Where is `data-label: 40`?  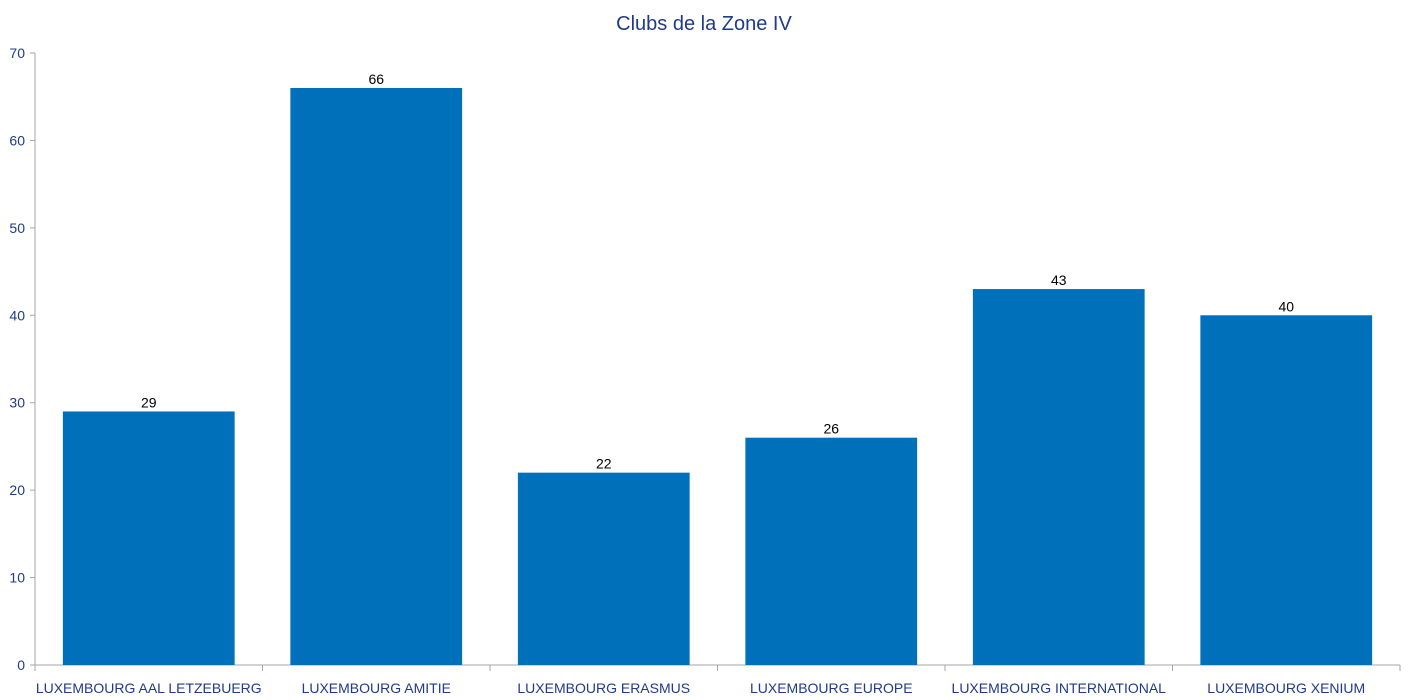
data-label: 40 is located at coordinates (1286, 306).